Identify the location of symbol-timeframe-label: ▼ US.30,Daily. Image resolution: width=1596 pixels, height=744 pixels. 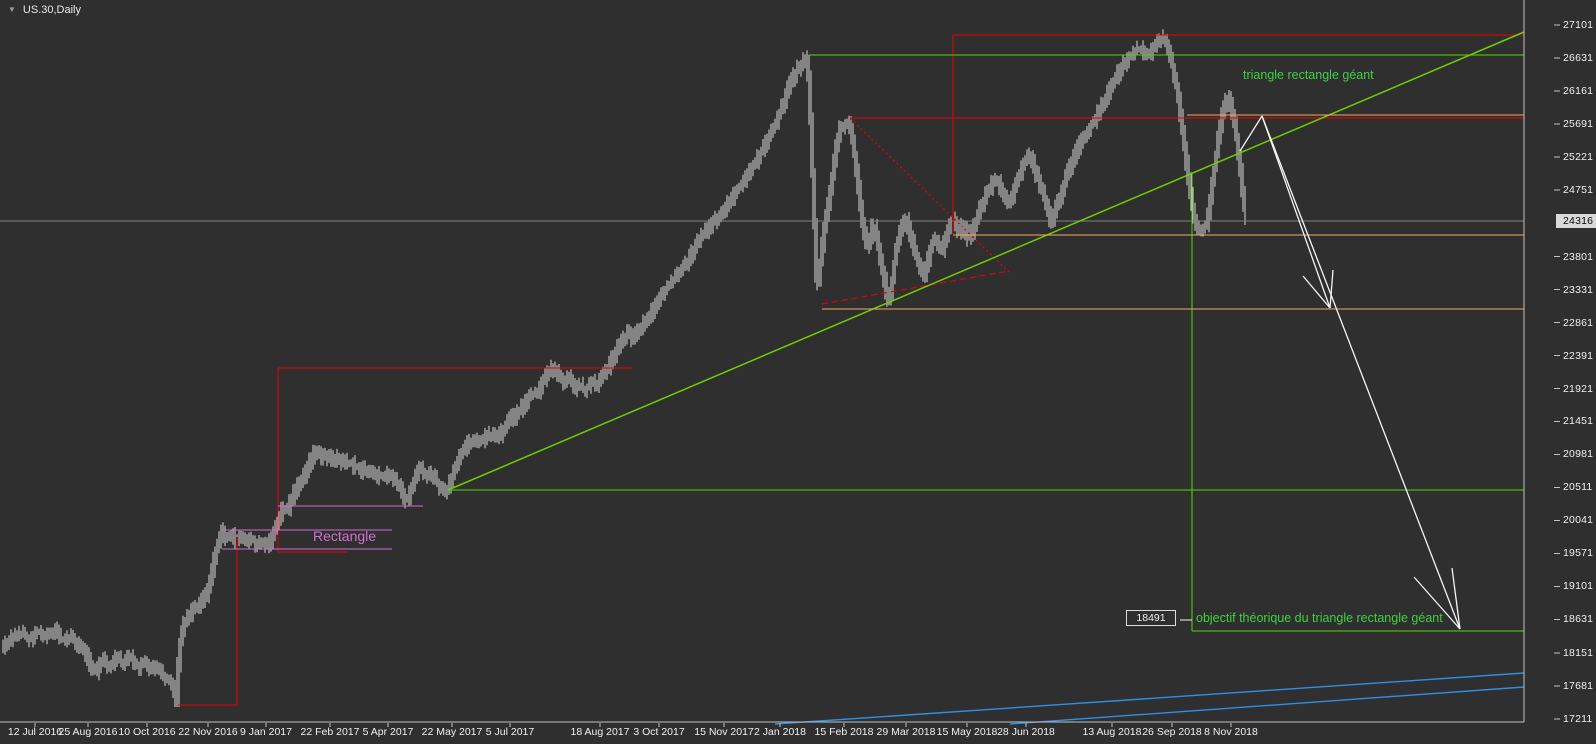
(44, 10).